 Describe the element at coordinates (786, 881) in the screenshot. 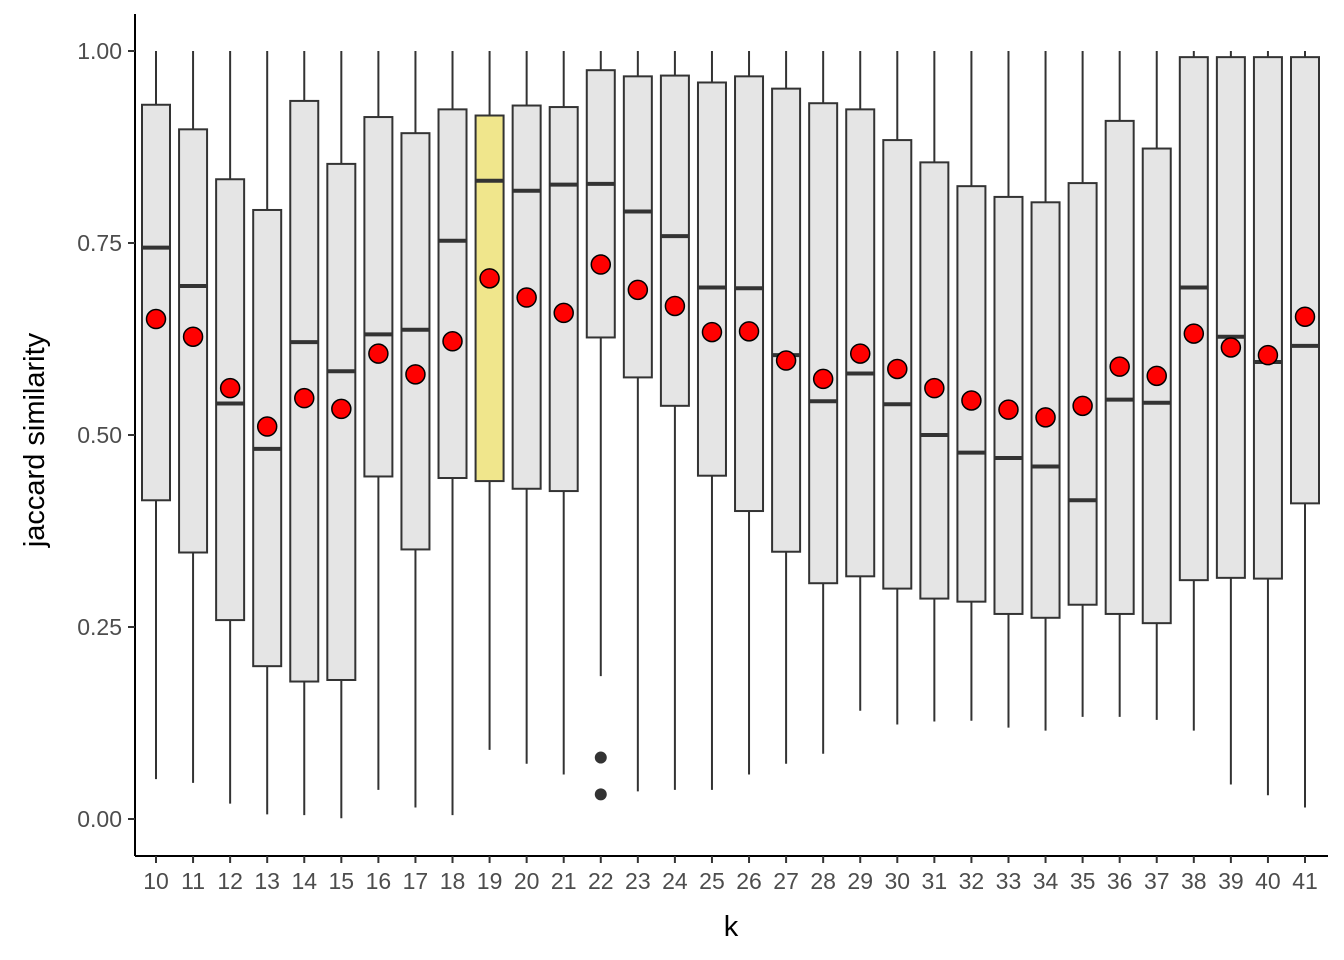

I see `x-tick-label: 27` at that location.